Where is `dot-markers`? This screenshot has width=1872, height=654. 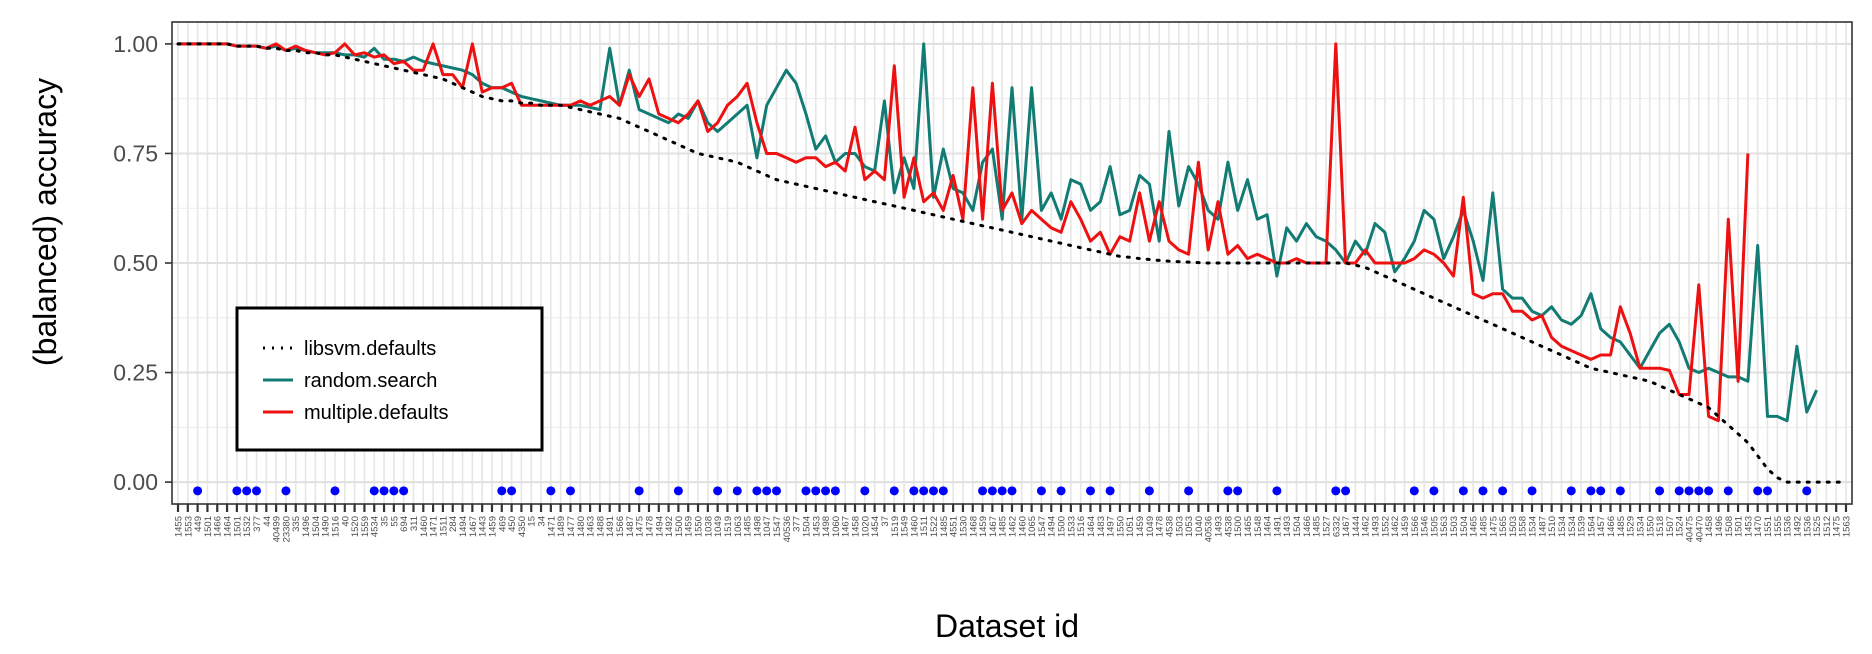
dot-markers is located at coordinates (1002, 491).